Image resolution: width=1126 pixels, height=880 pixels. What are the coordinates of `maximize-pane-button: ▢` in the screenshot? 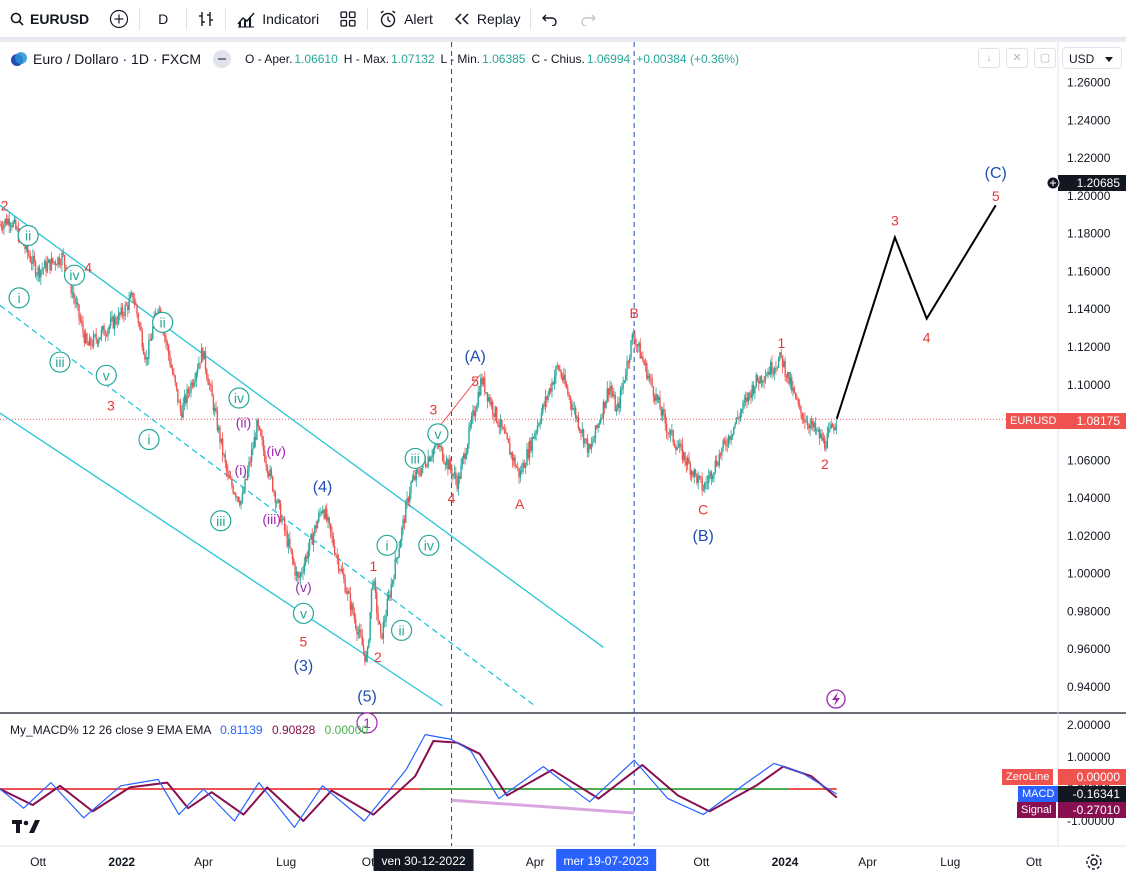 It's located at (1045, 58).